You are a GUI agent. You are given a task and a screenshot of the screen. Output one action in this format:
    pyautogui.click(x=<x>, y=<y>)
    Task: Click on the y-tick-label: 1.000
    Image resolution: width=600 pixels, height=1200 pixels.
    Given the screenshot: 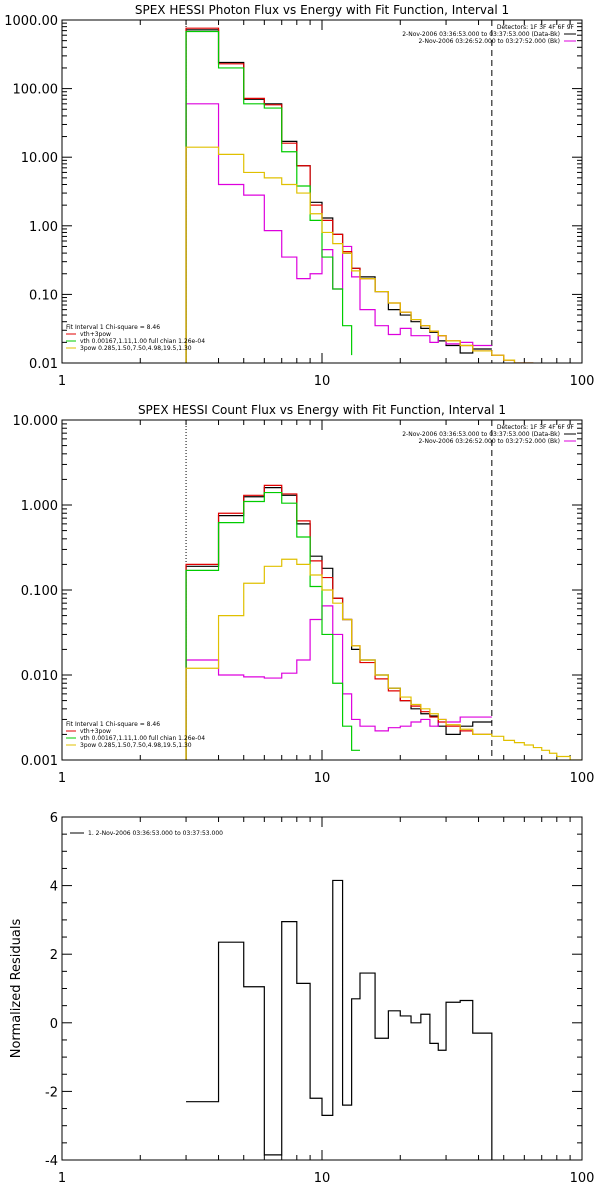 What is the action you would take?
    pyautogui.click(x=39, y=506)
    